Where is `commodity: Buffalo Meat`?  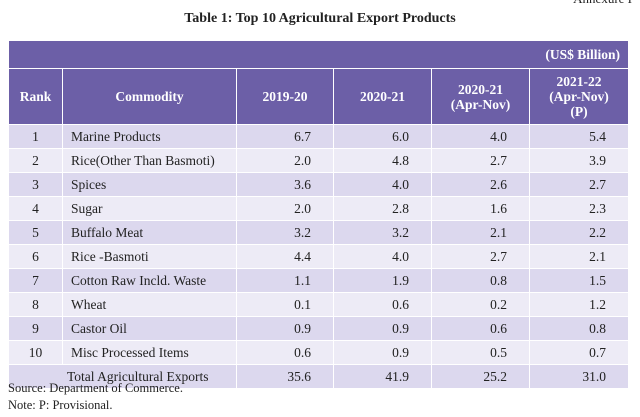
commodity: Buffalo Meat is located at coordinates (149, 232).